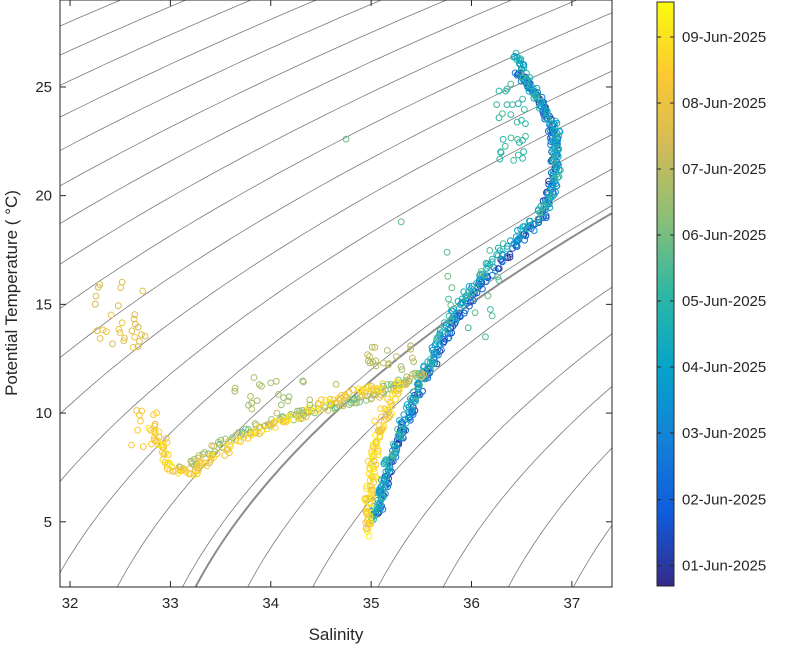 This screenshot has width=800, height=648. I want to click on colorbar-tick-label: 03-Jun-2025, so click(724, 433).